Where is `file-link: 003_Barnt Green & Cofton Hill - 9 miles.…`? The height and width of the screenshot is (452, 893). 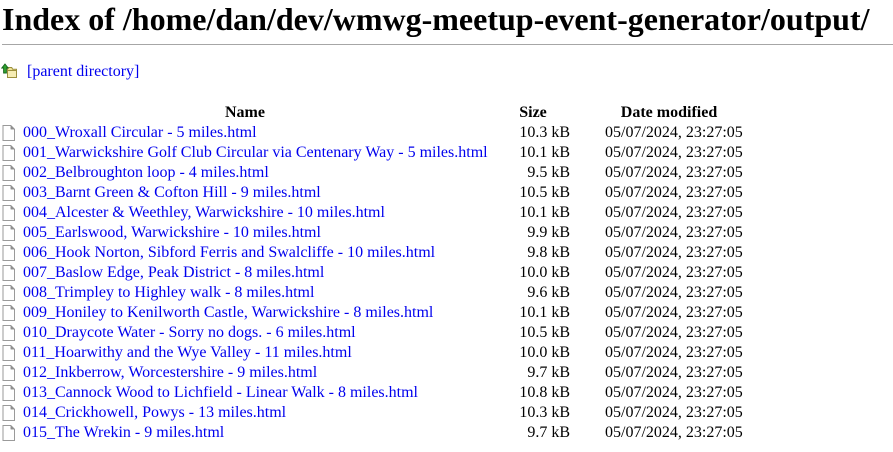
file-link: 003_Barnt Green & Cofton Hill - 9 miles.… is located at coordinates (245, 193).